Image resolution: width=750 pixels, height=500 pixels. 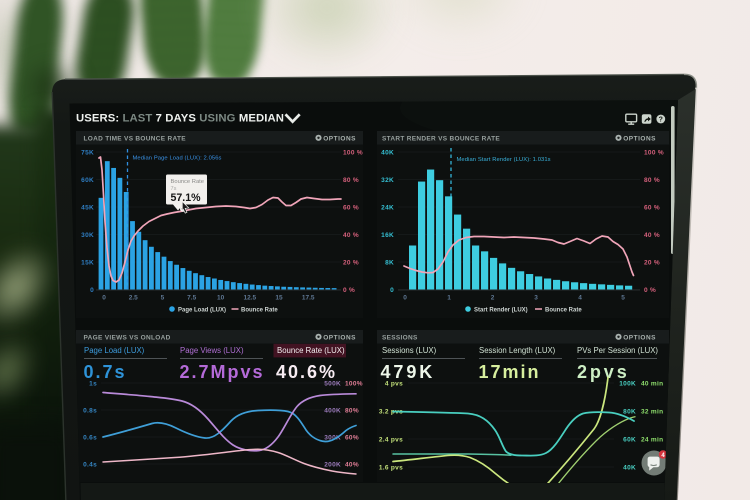 What do you see at coordinates (332, 437) in the screenshot?
I see `svg-text: 300K` at bounding box center [332, 437].